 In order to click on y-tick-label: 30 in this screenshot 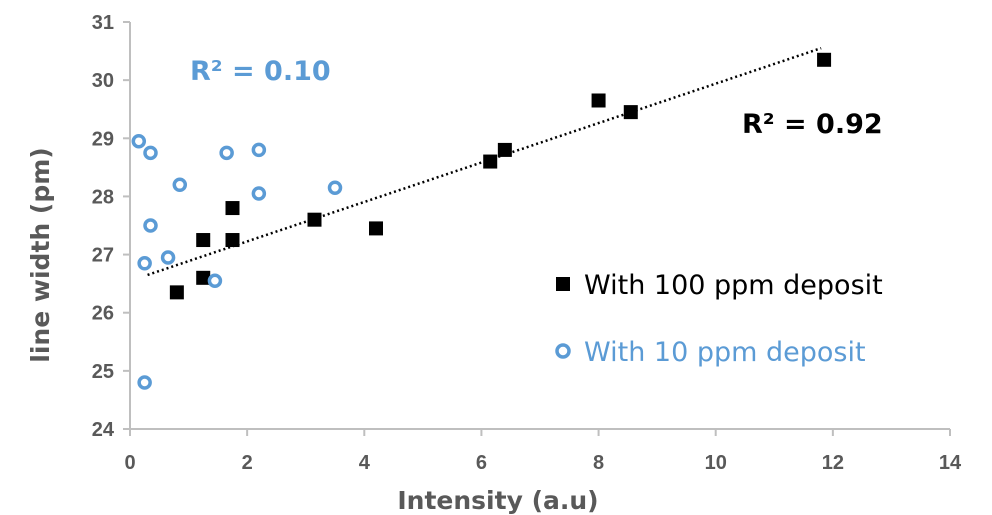, I will do `click(103, 81)`.